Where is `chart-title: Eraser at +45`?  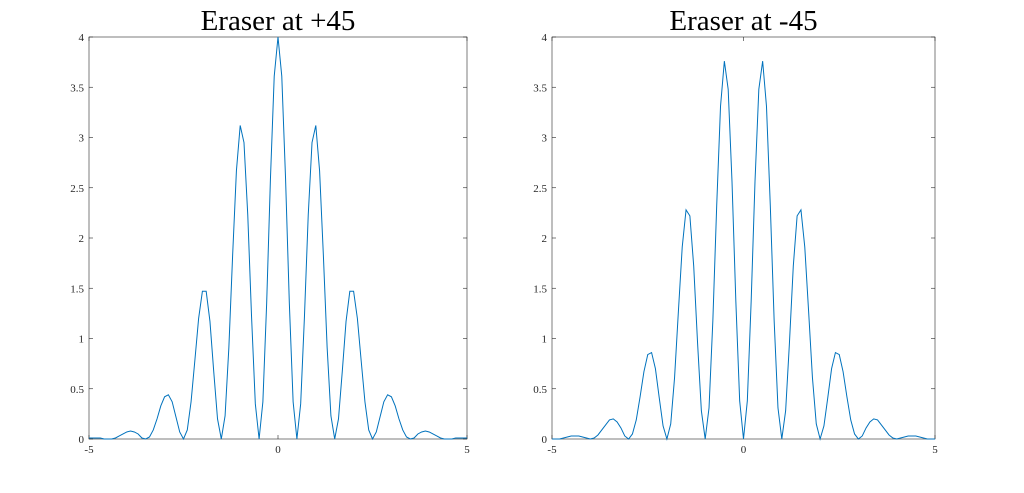
chart-title: Eraser at +45 is located at coordinates (278, 21).